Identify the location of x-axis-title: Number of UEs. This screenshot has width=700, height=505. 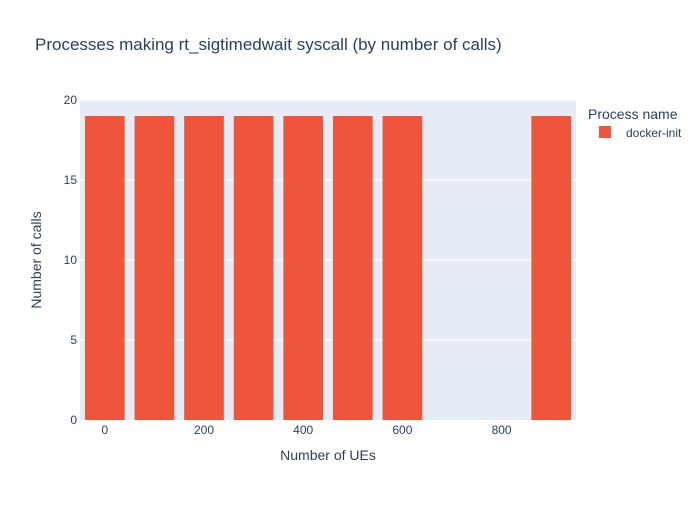
(328, 455).